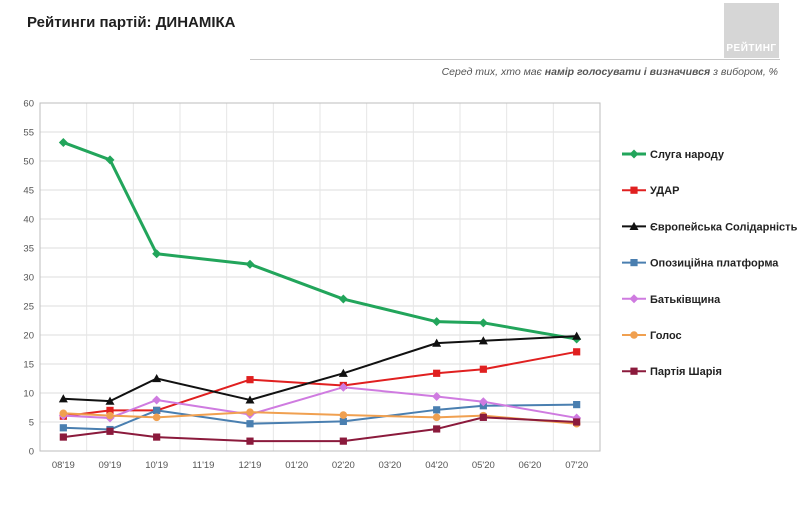 This screenshot has height=512, width=800. What do you see at coordinates (203, 465) in the screenshot?
I see `x-tick-label: 11'19` at bounding box center [203, 465].